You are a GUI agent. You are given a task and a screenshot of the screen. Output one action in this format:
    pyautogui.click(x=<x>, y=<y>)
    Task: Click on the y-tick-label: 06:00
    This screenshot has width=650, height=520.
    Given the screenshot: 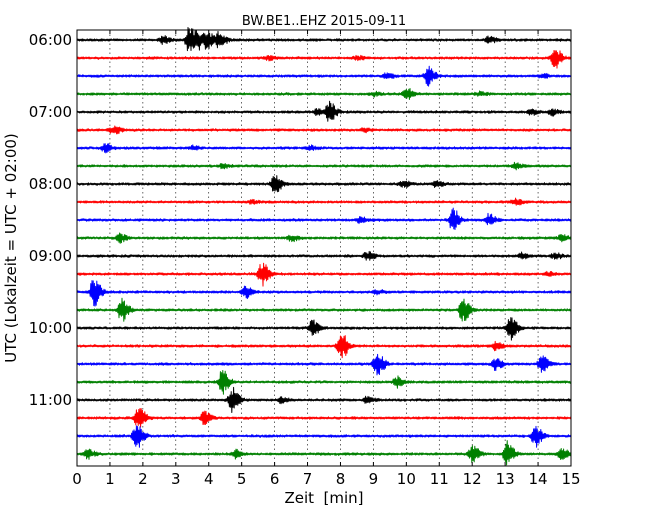 What is the action you would take?
    pyautogui.click(x=50, y=40)
    